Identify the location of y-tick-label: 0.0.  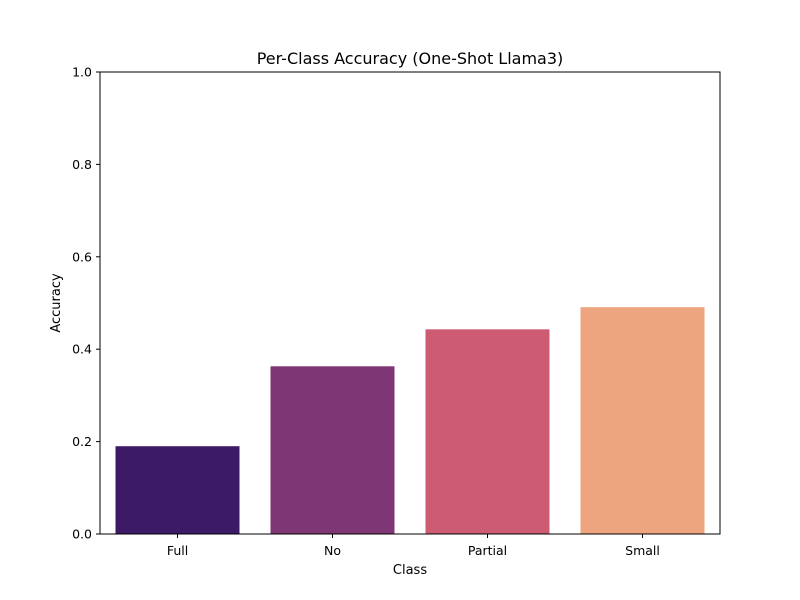
(82, 534).